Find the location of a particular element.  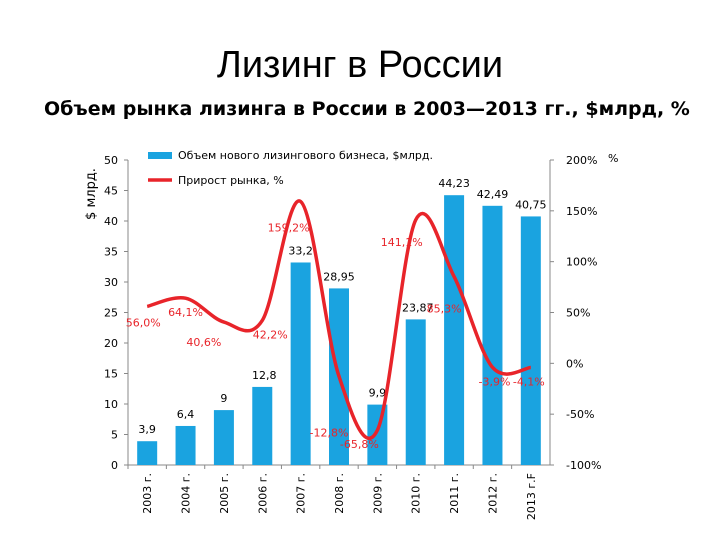

right-tick-label: 0% is located at coordinates (574, 363).